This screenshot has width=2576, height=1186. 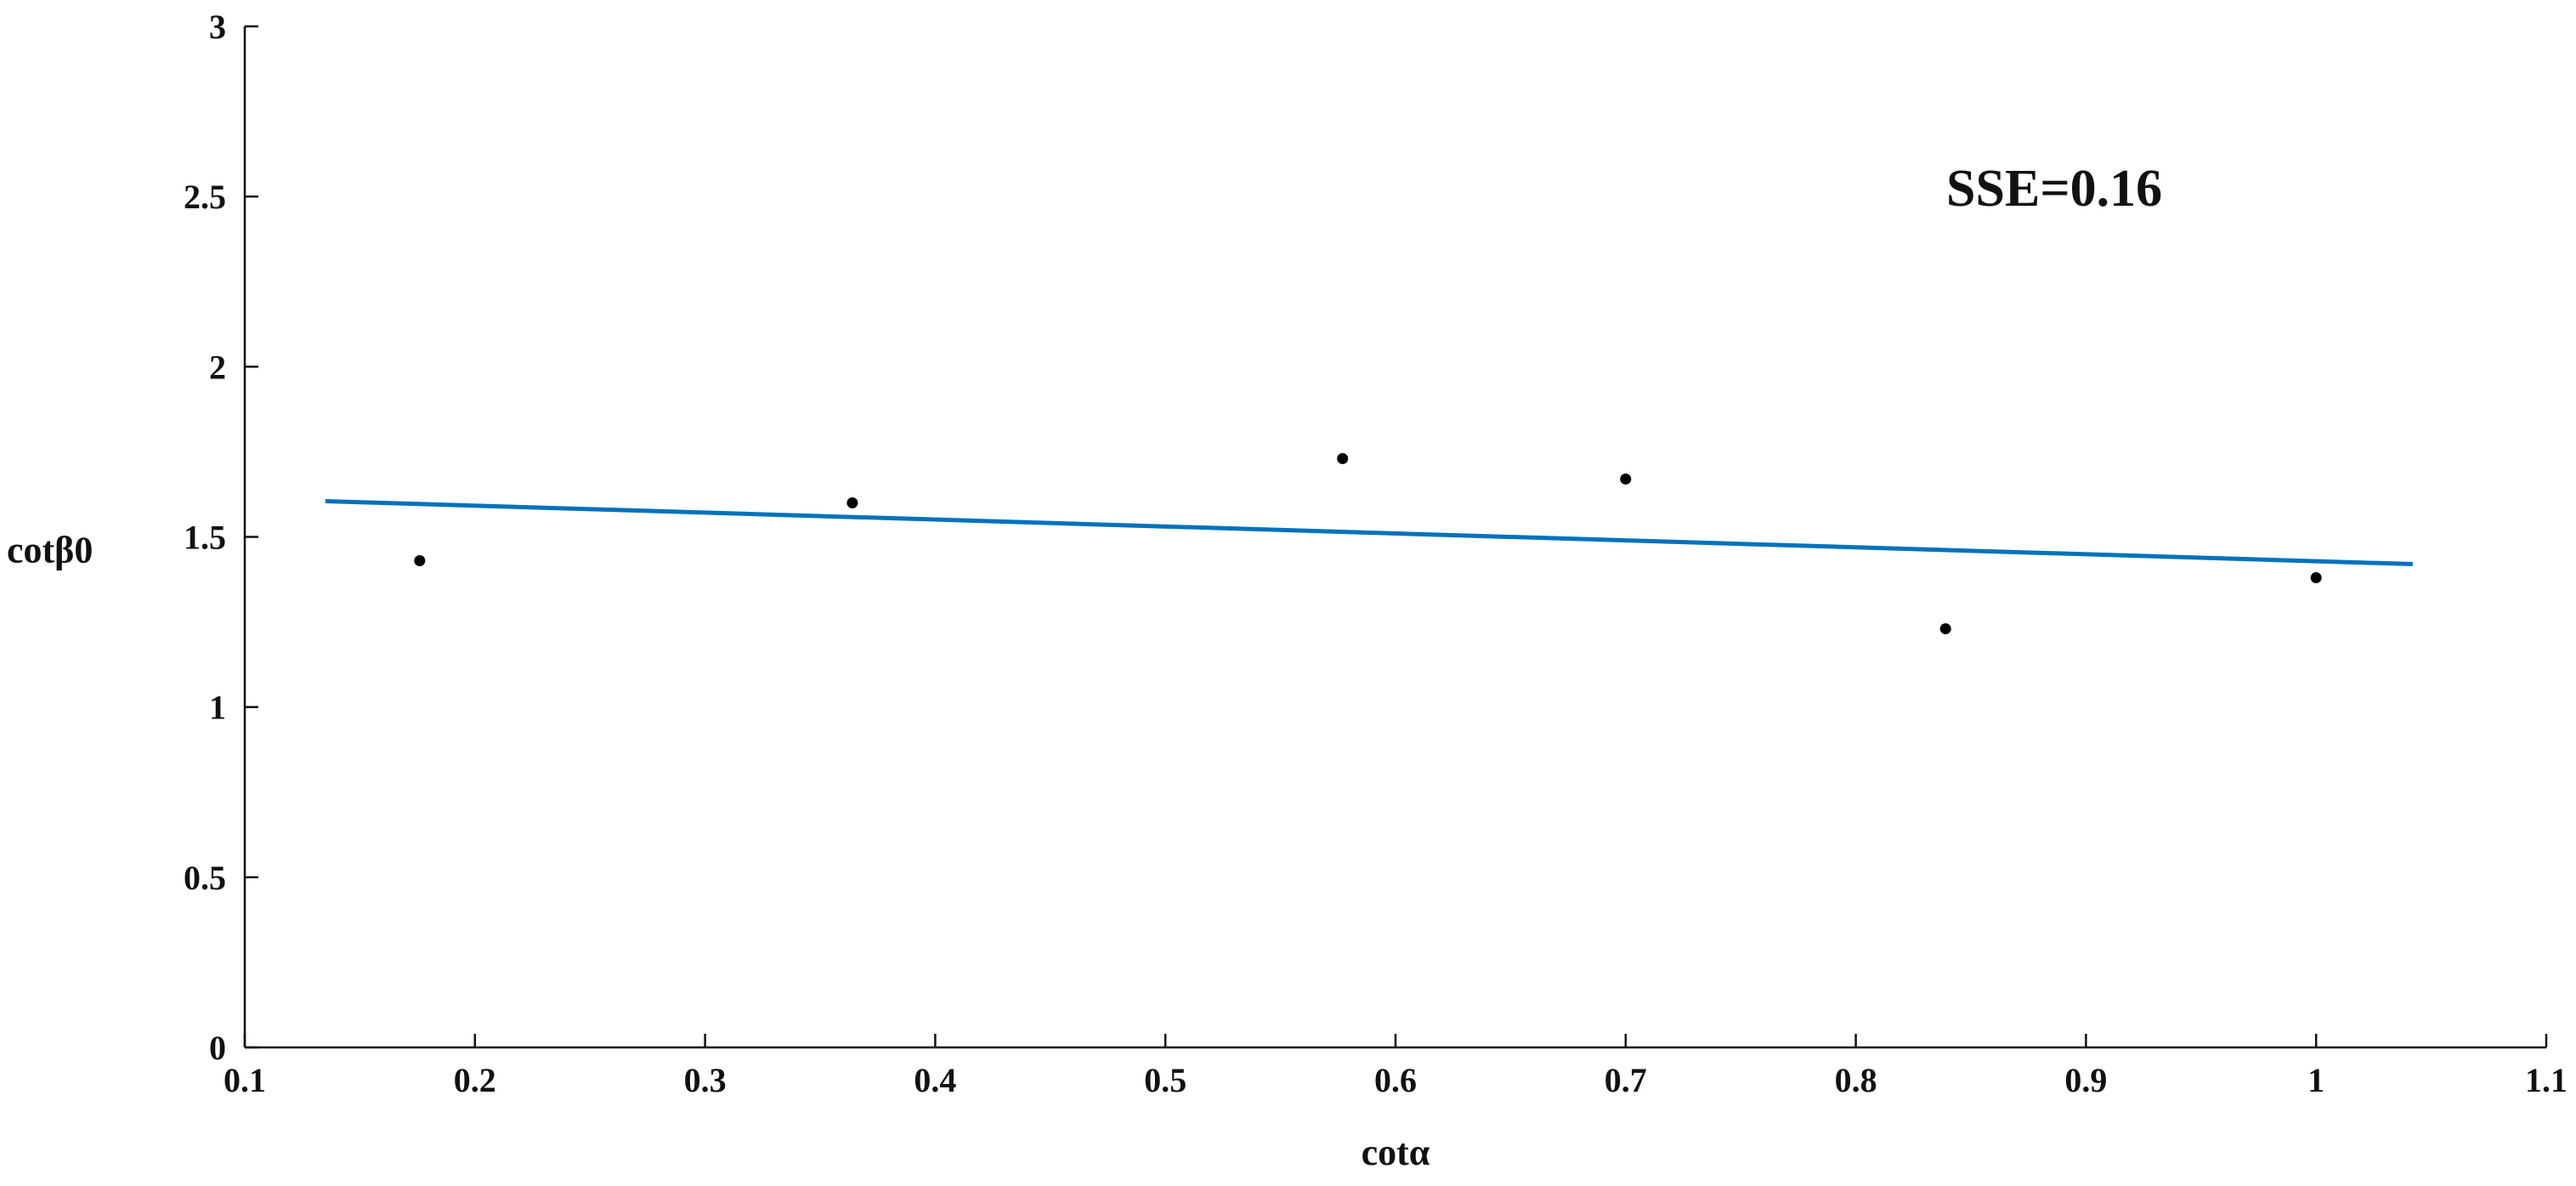 I want to click on x-axis-label: cotα, so click(x=1396, y=1152).